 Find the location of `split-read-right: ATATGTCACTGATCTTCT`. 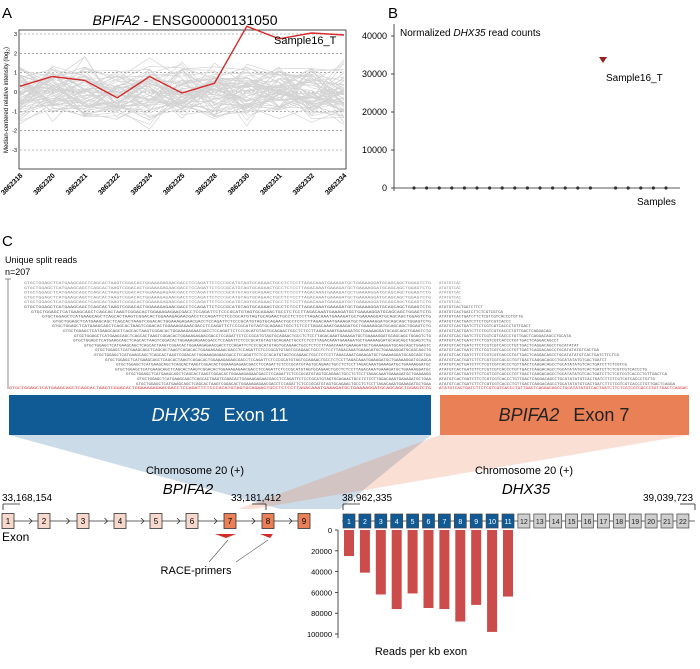

split-read-right: ATATGTCACTGATCTTCT is located at coordinates (461, 308).